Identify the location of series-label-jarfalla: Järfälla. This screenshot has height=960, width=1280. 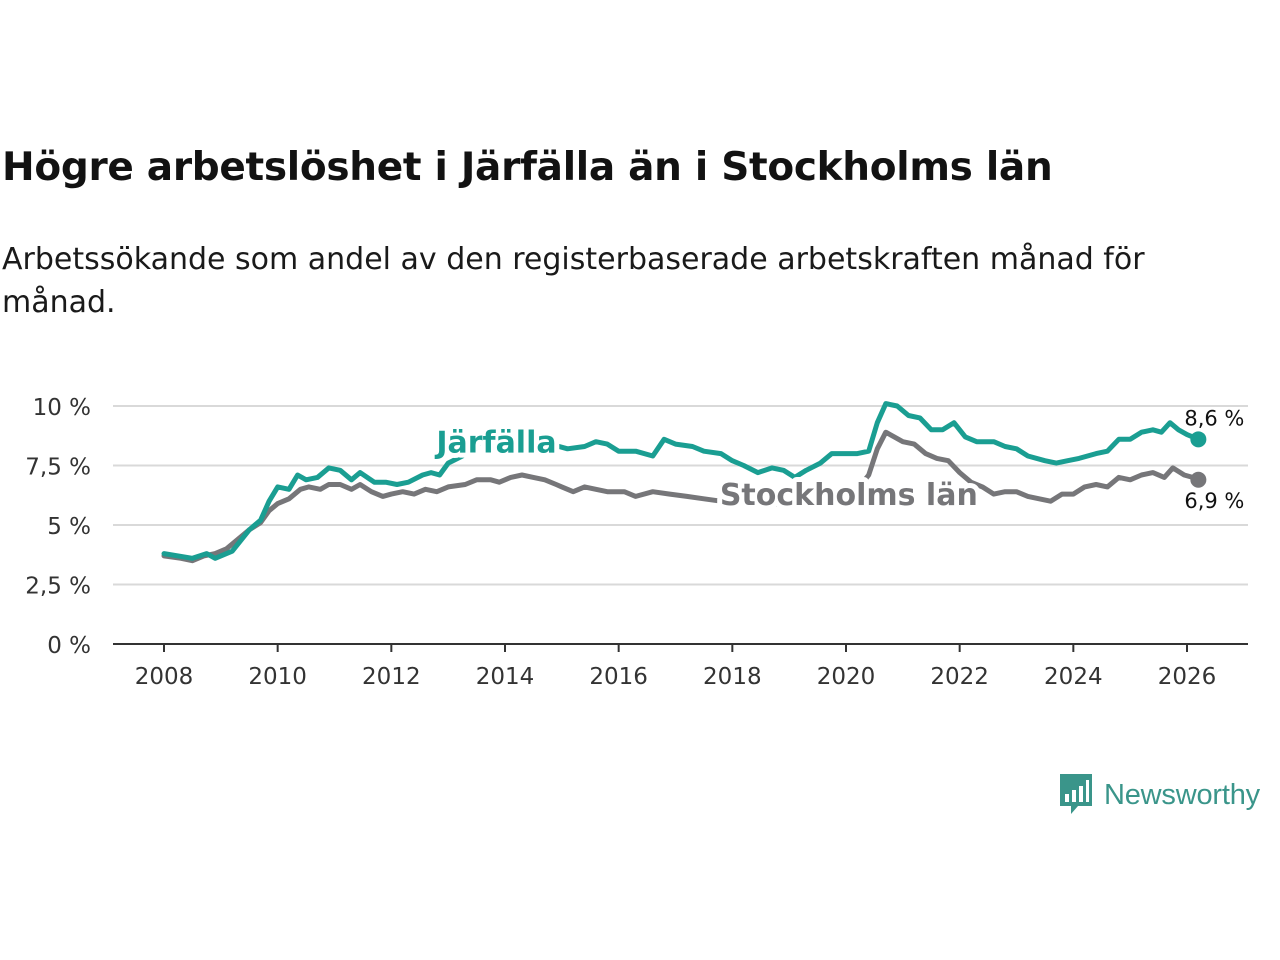
(495, 443).